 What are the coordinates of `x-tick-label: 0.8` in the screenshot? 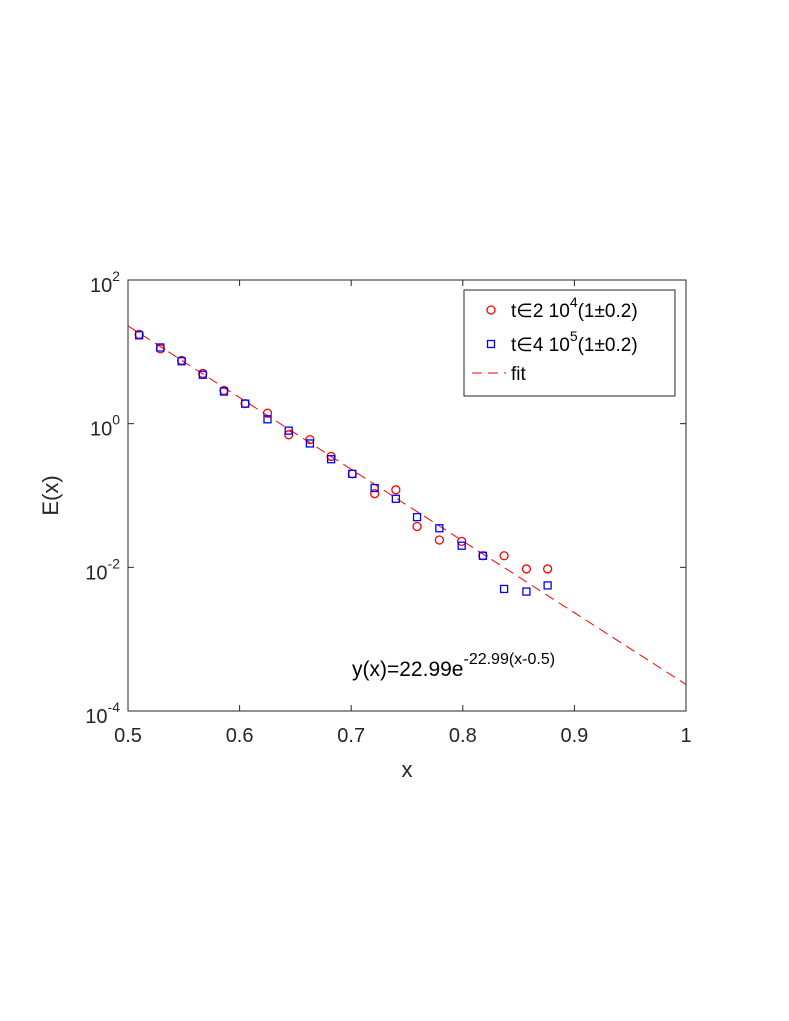 It's located at (463, 736).